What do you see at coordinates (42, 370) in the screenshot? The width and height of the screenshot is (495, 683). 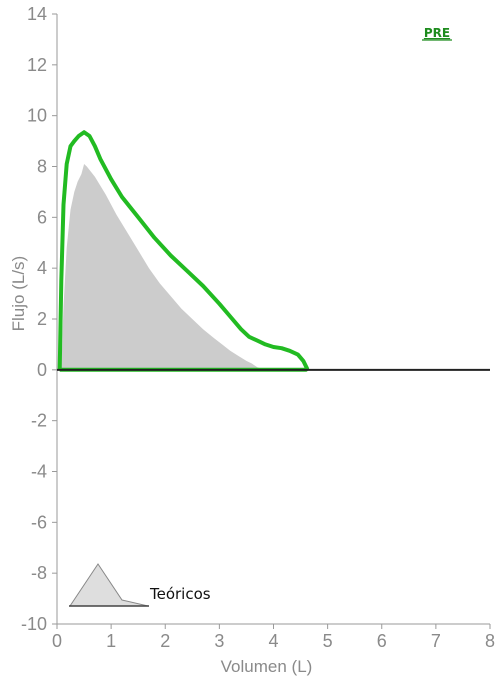 I see `y-tick-label: 0` at bounding box center [42, 370].